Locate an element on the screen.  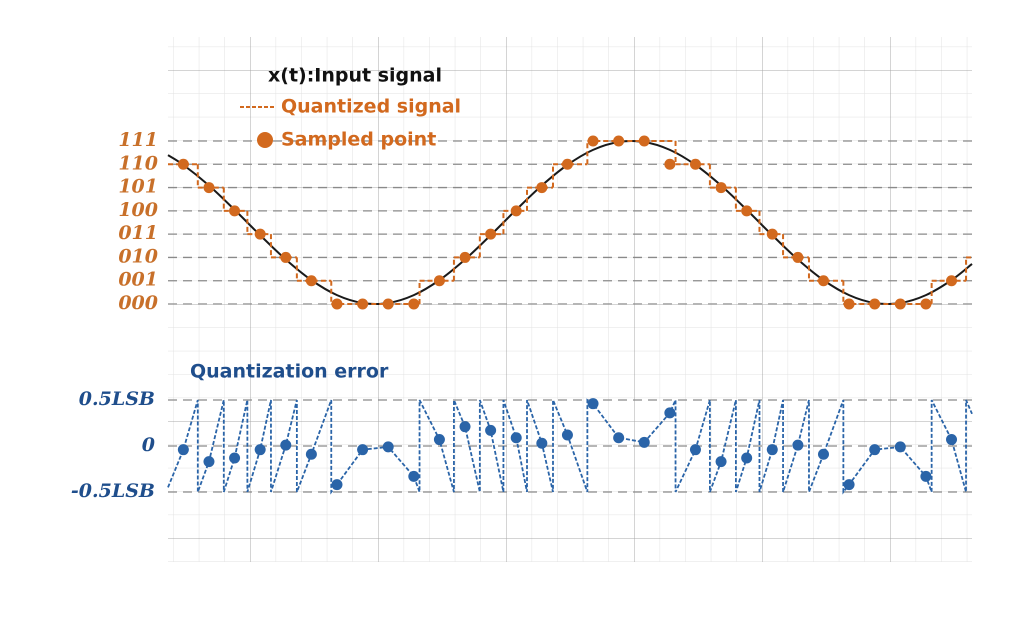
y-tick-label: 010 is located at coordinates (138, 256).